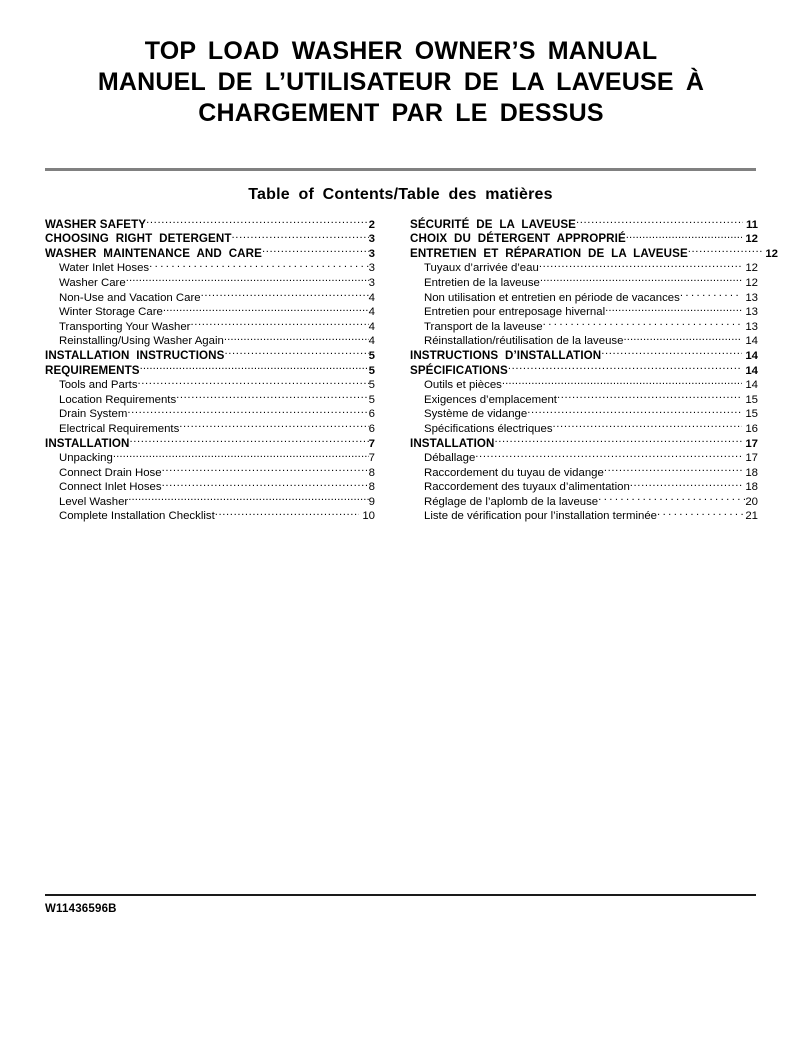 Image resolution: width=802 pixels, height=1037 pixels. What do you see at coordinates (210, 456) in the screenshot?
I see `toc-entry: Unpacking 7` at bounding box center [210, 456].